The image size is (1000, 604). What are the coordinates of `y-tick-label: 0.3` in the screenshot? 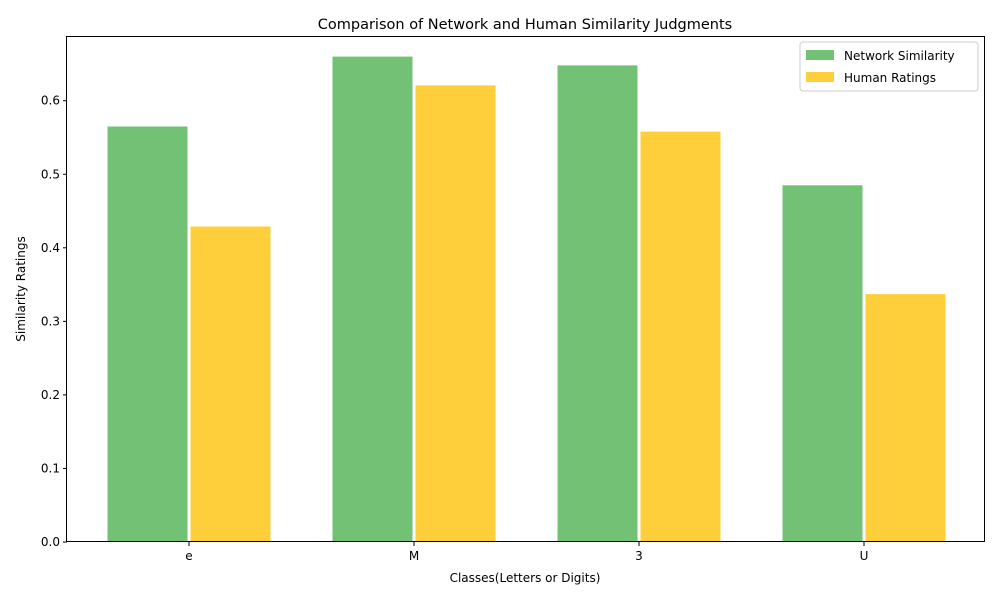 It's located at (50, 321).